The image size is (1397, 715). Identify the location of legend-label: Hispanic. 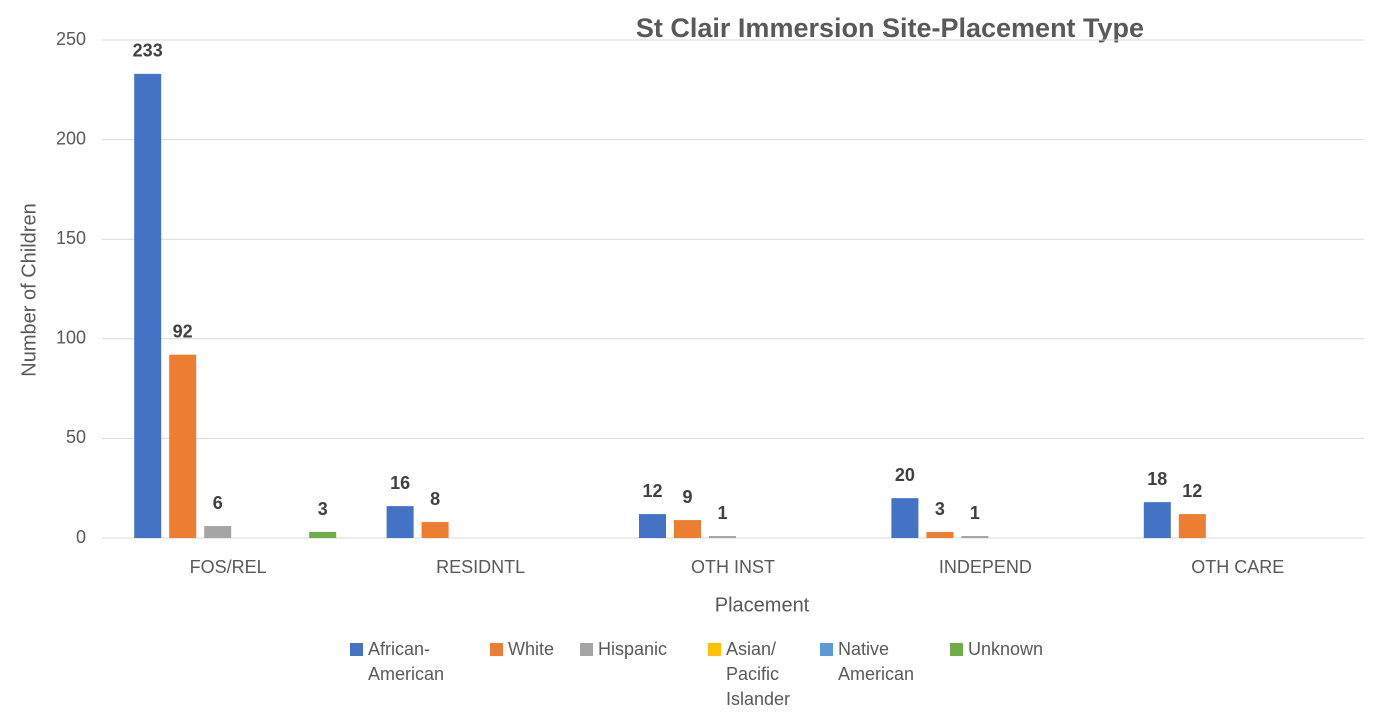
(633, 649).